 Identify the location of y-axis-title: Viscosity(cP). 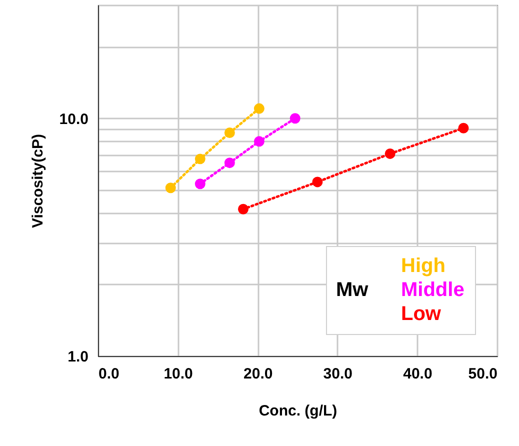
(37, 181).